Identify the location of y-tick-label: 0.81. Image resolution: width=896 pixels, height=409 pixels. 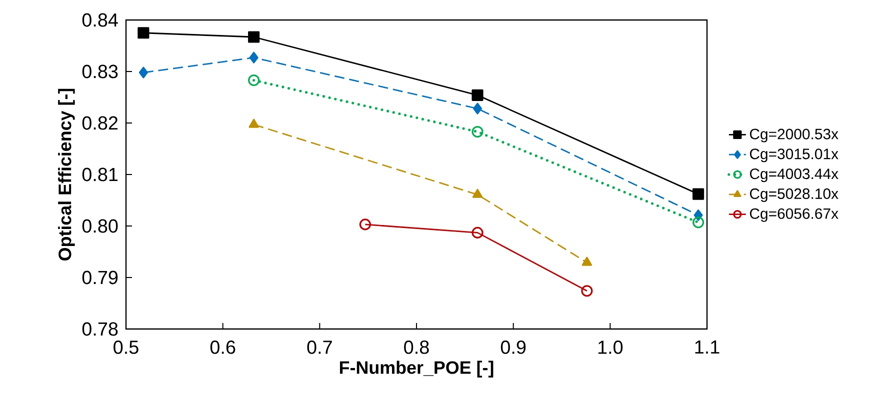
(100, 175).